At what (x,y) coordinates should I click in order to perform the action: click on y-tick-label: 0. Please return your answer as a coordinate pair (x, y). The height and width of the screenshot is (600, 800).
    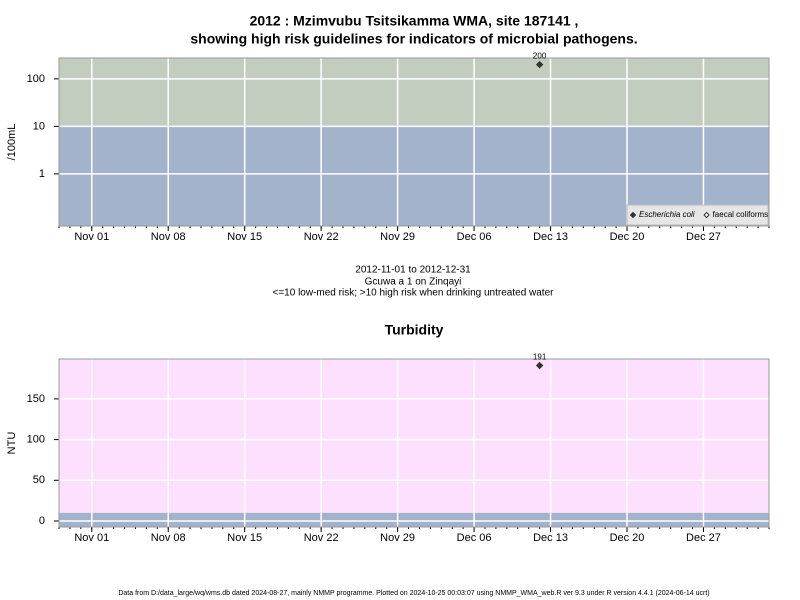
    Looking at the image, I should click on (42, 521).